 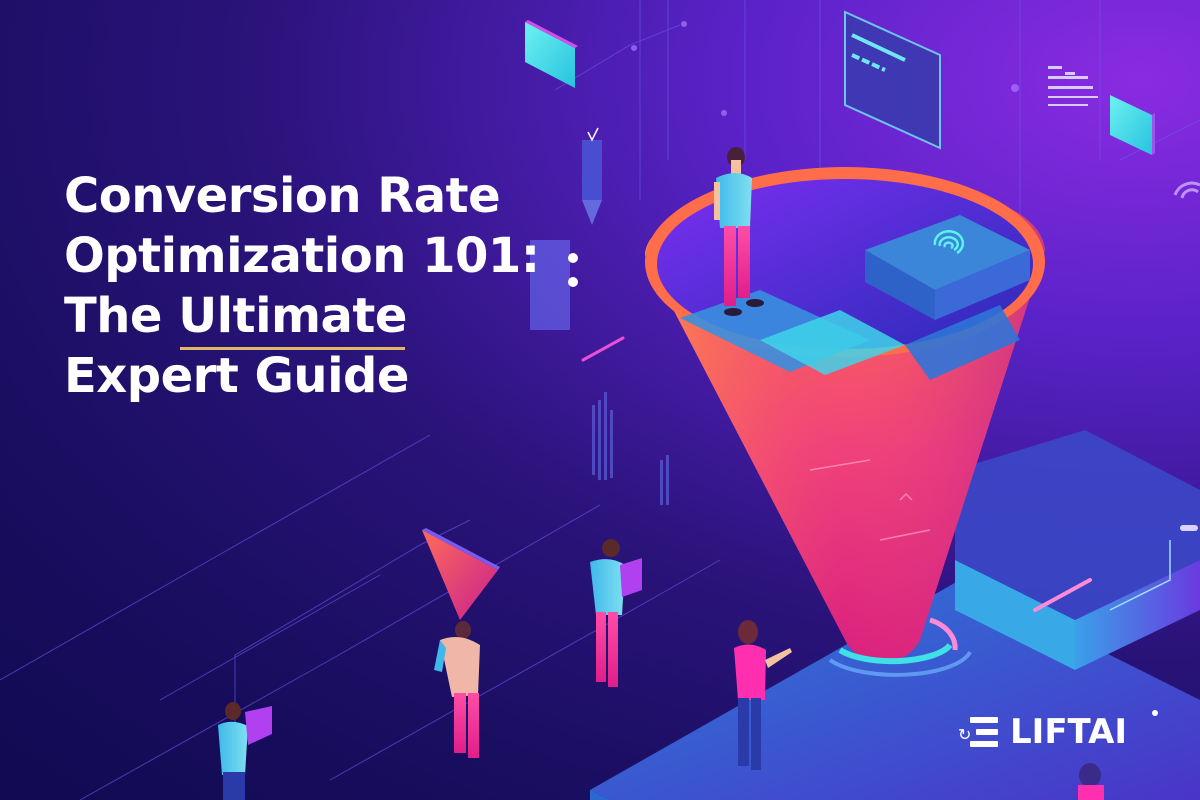 I want to click on signal-icon, so click(x=1186, y=190).